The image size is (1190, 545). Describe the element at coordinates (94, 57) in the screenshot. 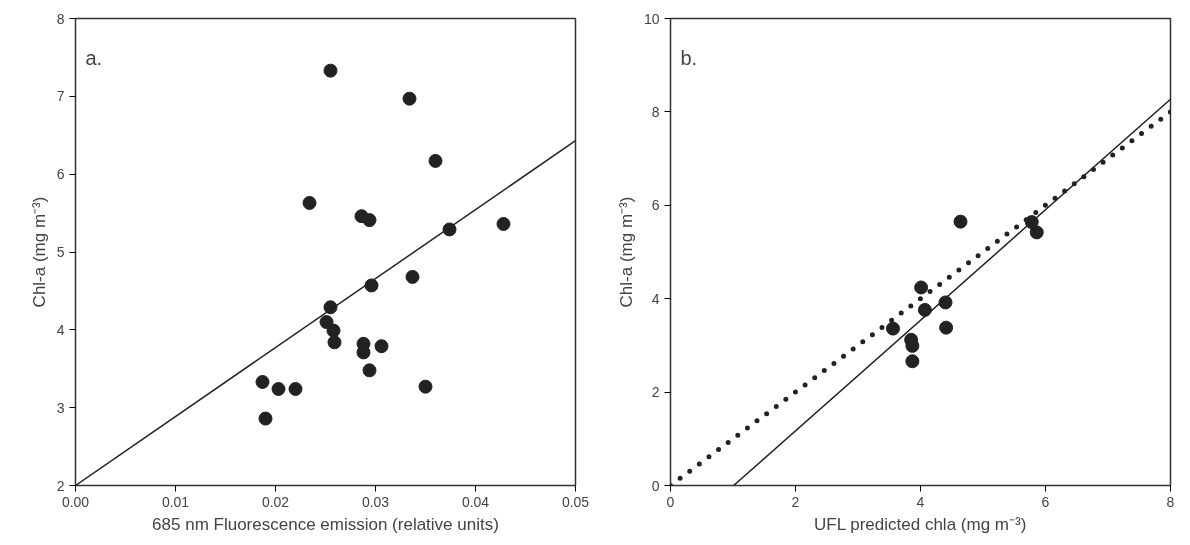

I see `annotation: a.` at that location.